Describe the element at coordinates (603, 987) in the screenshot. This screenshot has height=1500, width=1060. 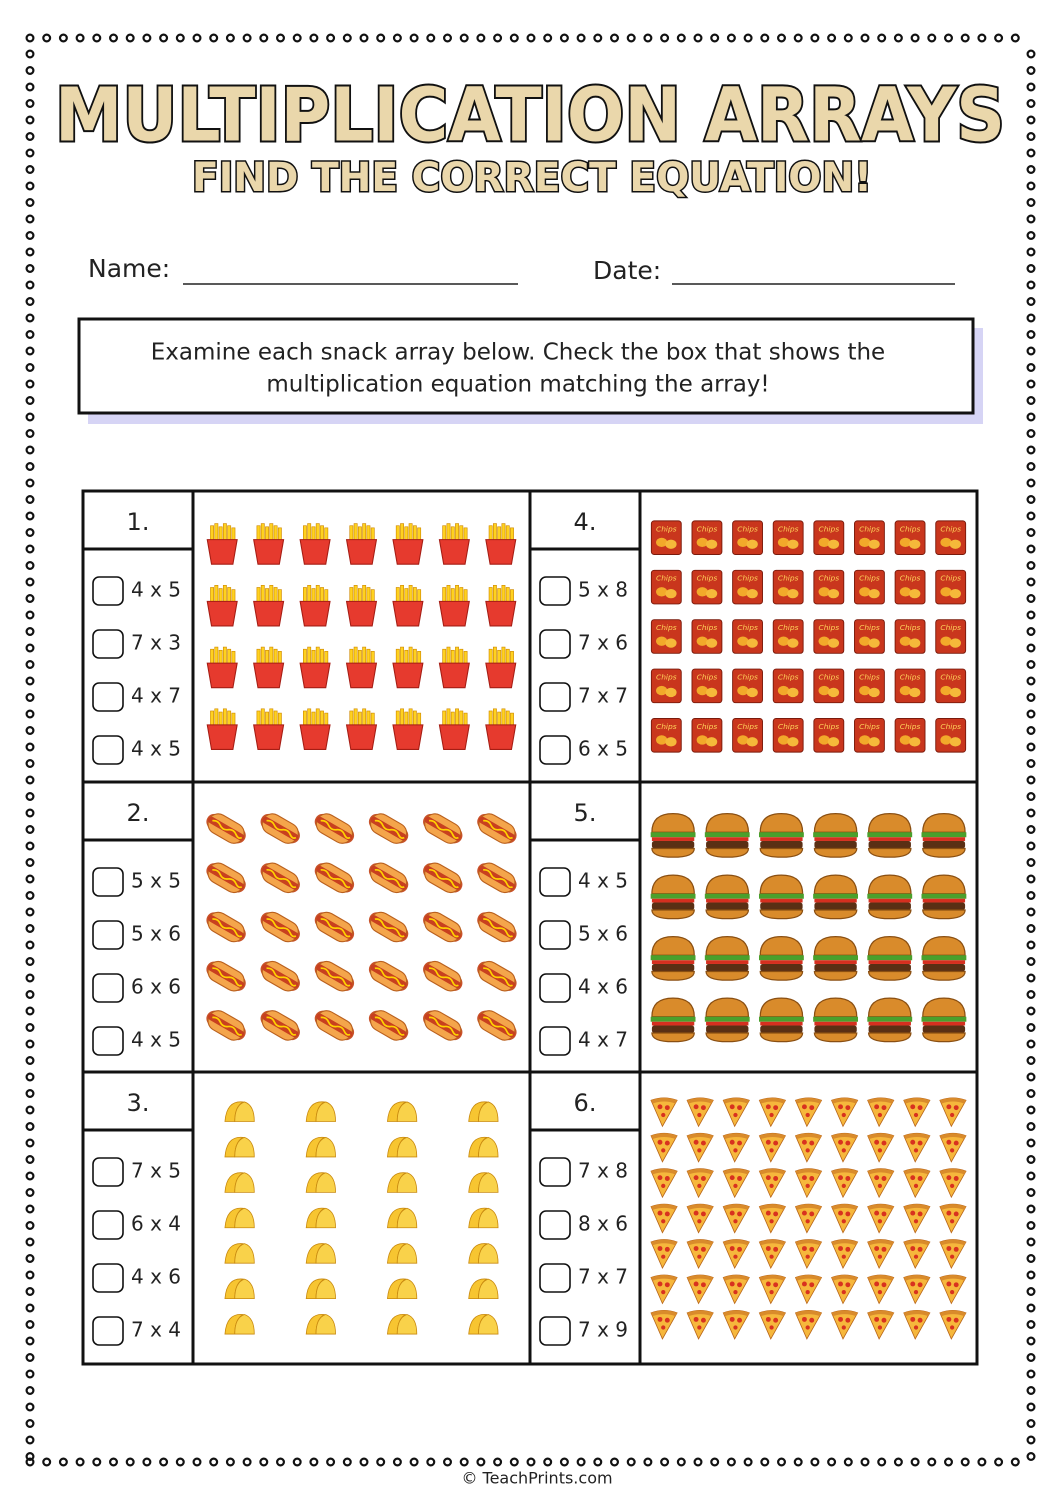
I see `option: 4 x 6` at that location.